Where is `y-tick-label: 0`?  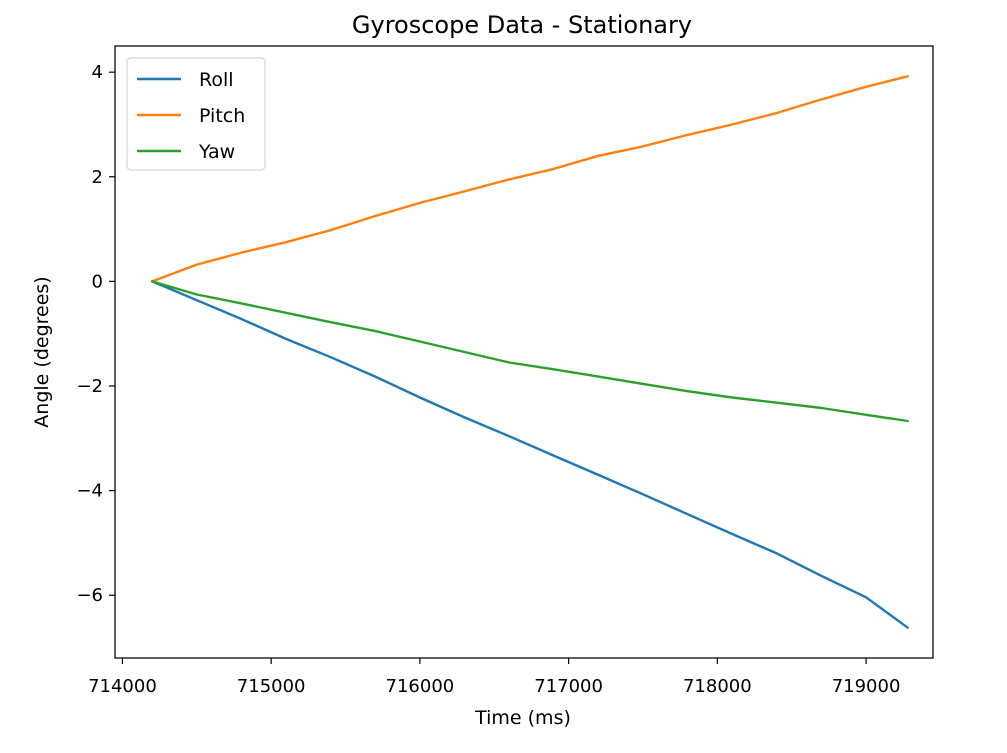 y-tick-label: 0 is located at coordinates (97, 281).